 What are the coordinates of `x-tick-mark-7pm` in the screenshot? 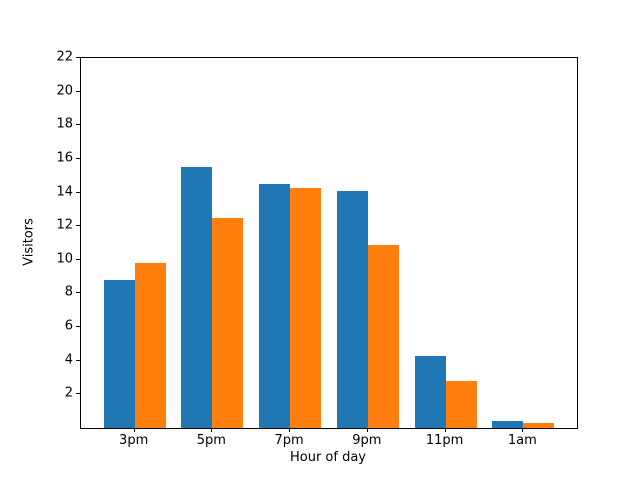 It's located at (290, 430).